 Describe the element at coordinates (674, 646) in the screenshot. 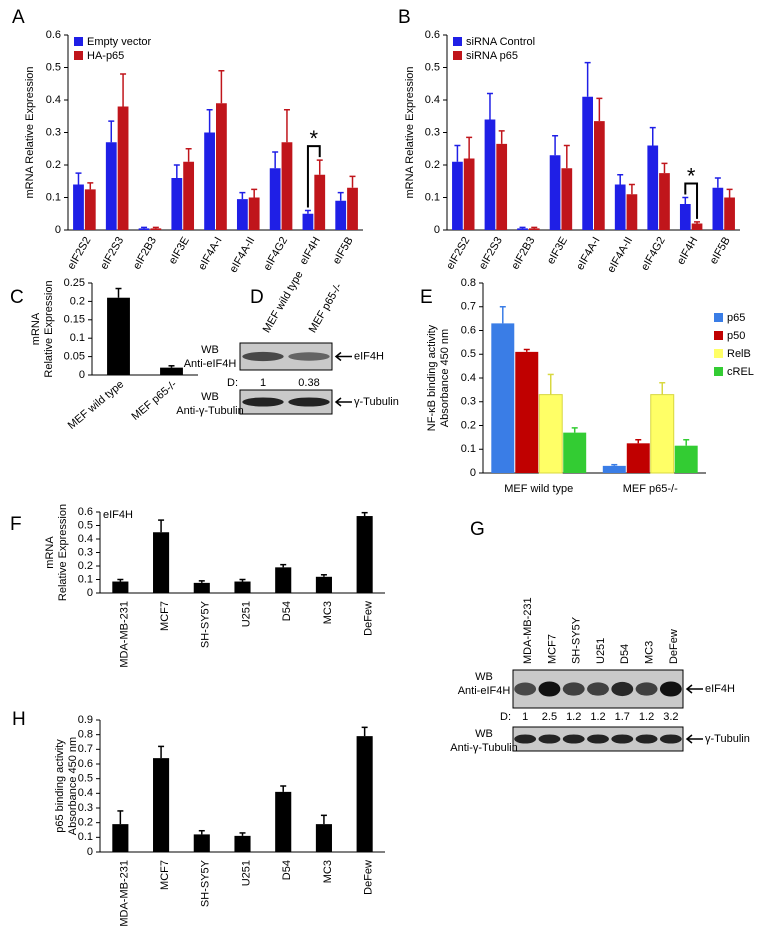

I see `lane-label: DeFew` at that location.